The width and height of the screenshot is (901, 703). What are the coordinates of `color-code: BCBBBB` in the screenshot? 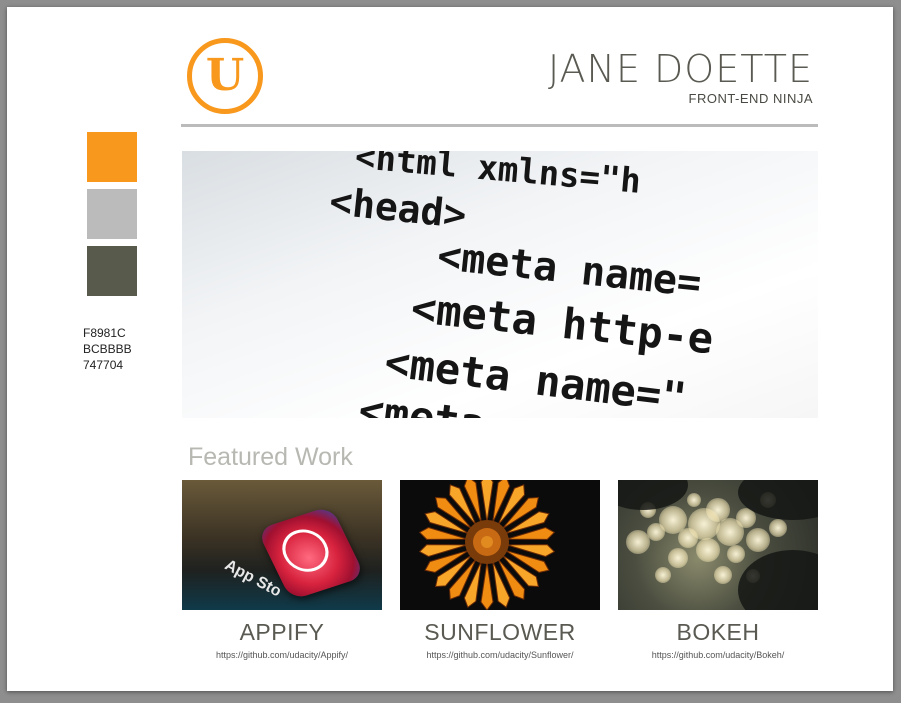 It's located at (107, 349).